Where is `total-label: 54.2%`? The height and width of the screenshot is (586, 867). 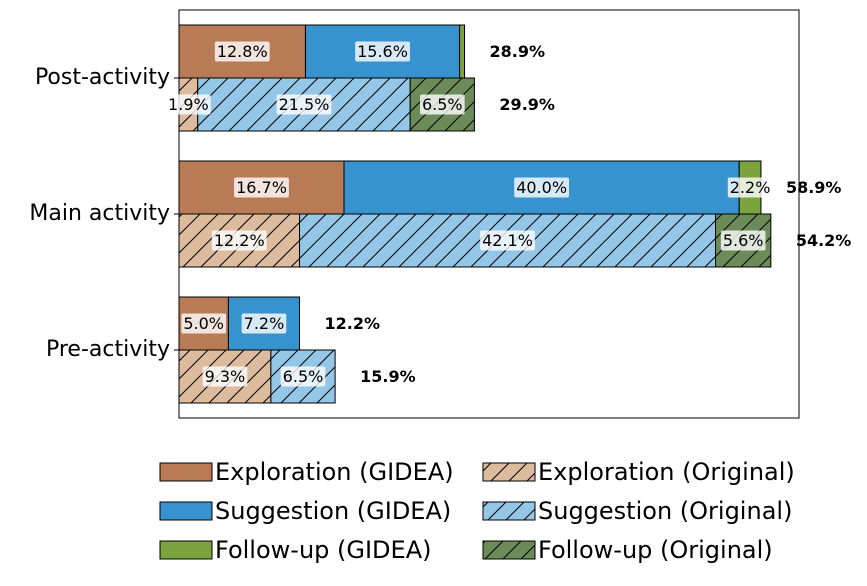 total-label: 54.2% is located at coordinates (824, 240).